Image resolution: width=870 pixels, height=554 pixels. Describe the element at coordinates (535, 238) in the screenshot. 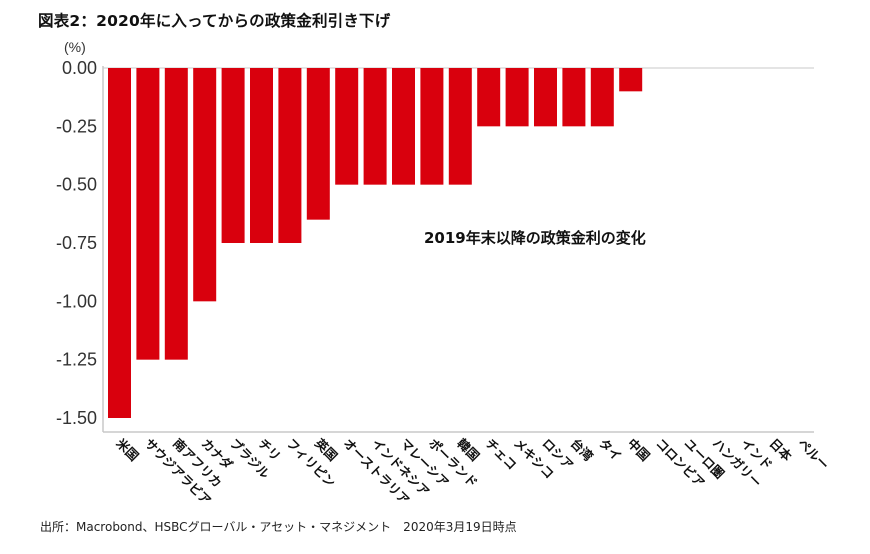

I see `chart-annotation: 2019年末以降の政策金利の変化` at that location.